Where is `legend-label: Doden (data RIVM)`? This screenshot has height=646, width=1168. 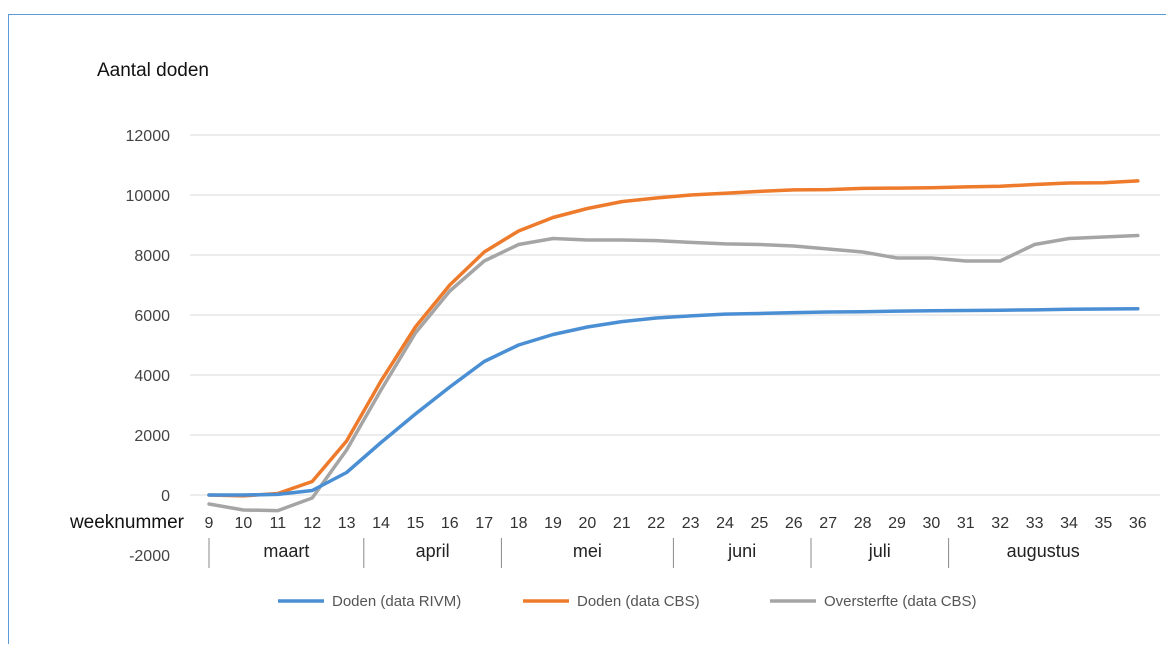 legend-label: Doden (data RIVM) is located at coordinates (396, 601).